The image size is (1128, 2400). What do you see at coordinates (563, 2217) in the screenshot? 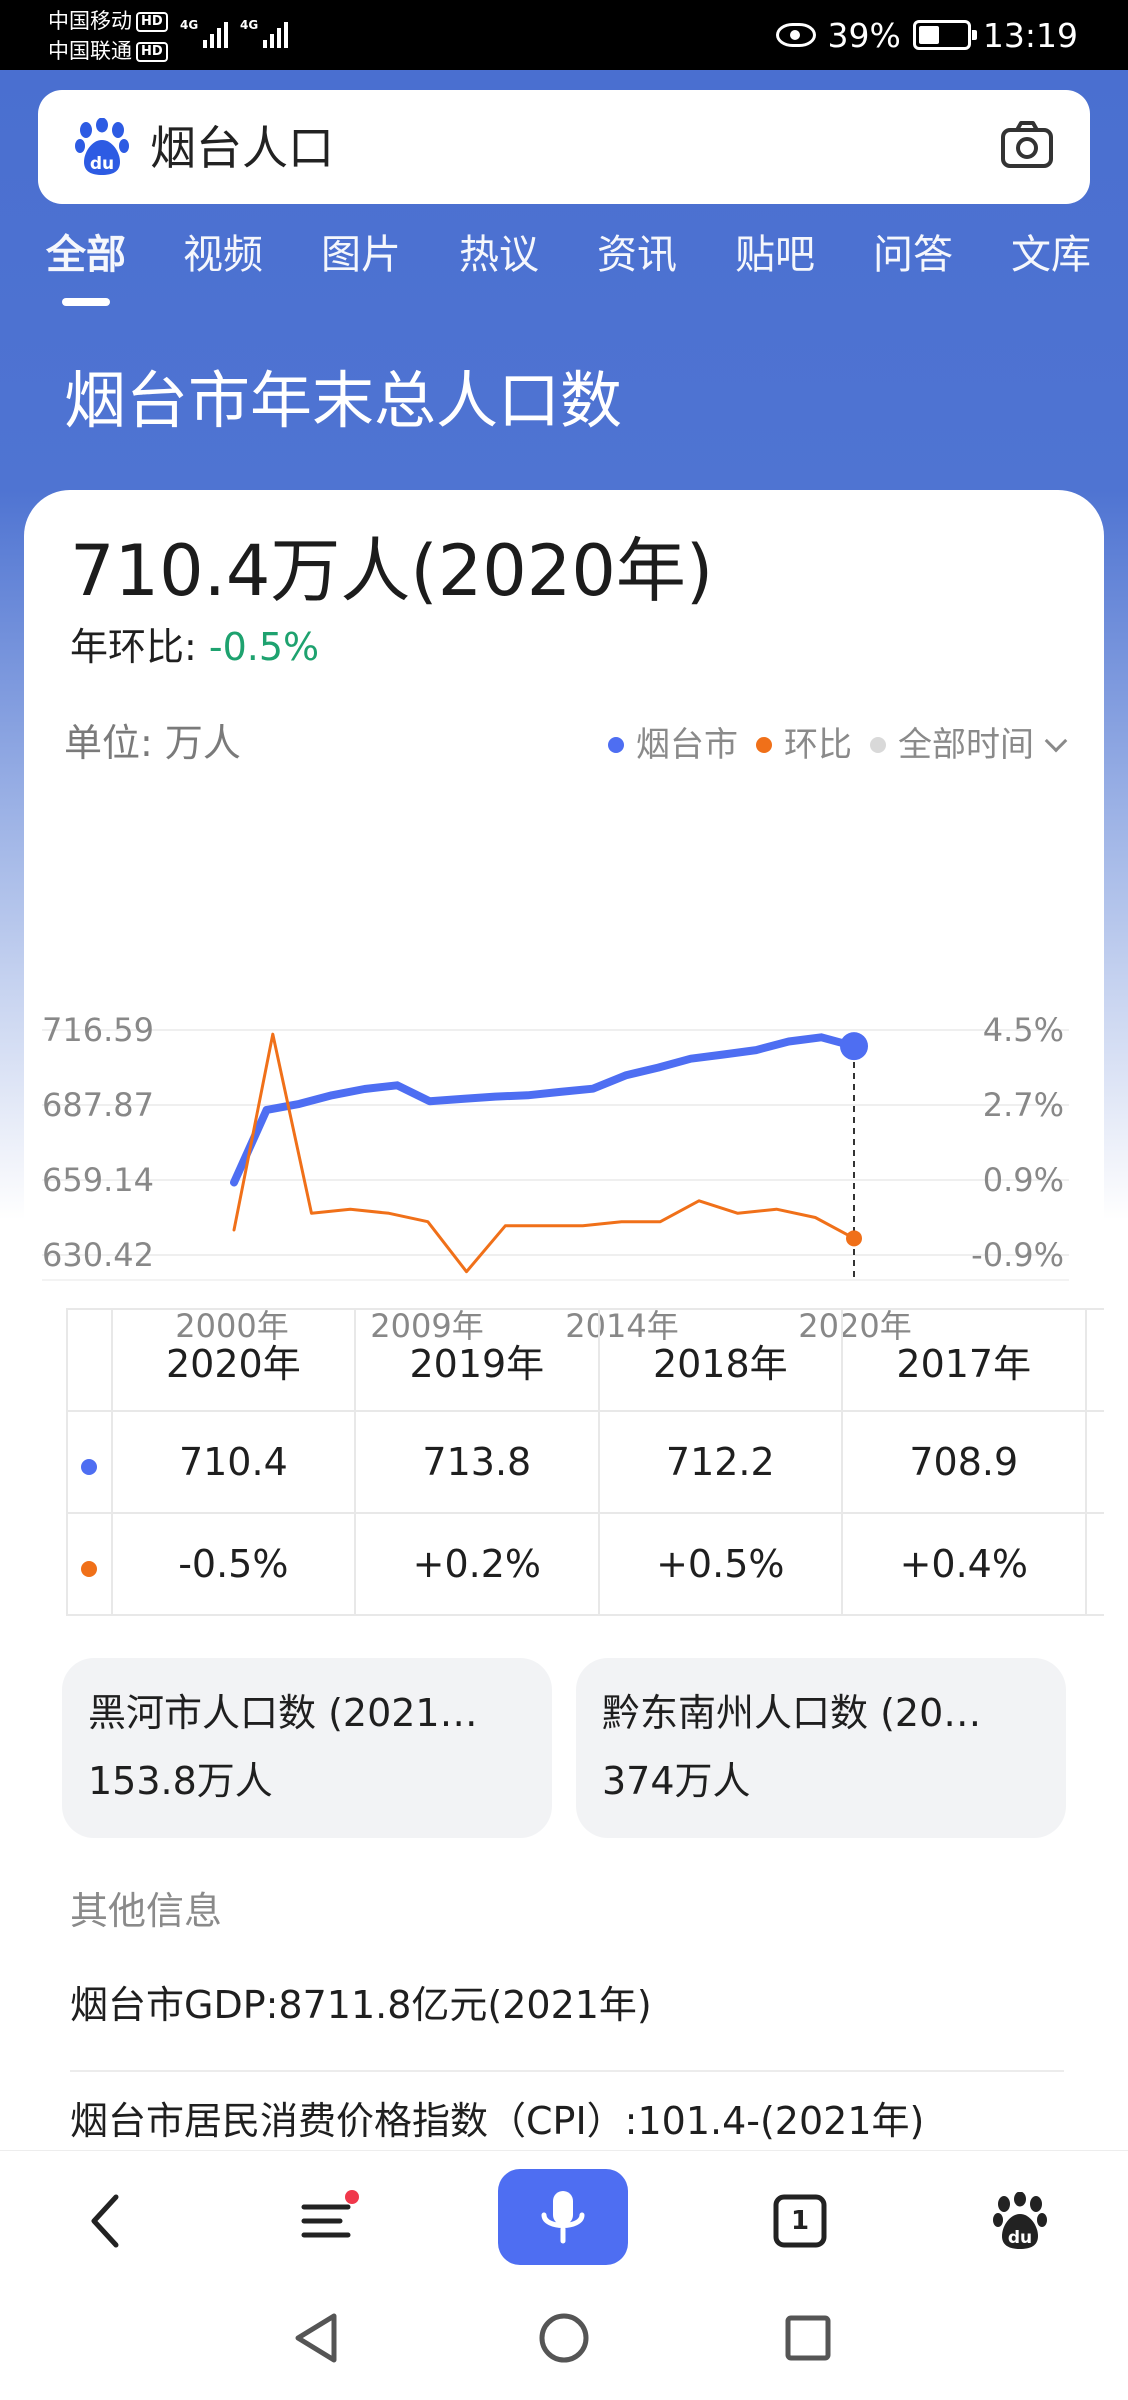
I see `voice-search-button` at bounding box center [563, 2217].